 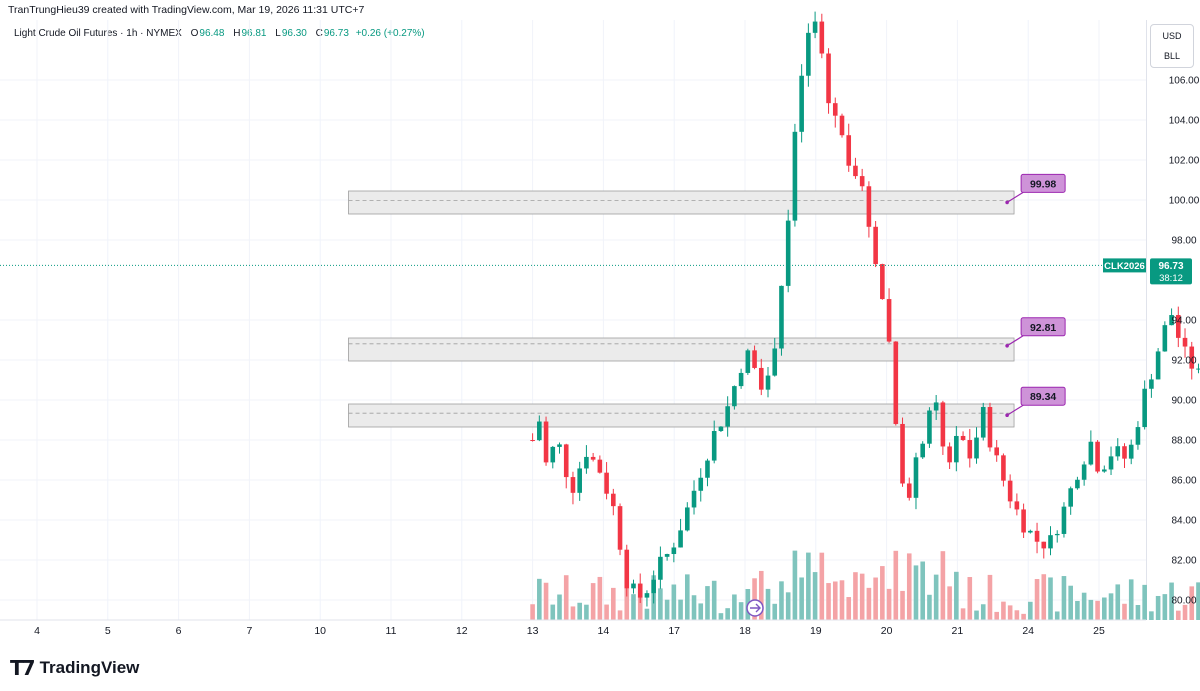 I want to click on zone-price-label-text: 99.98, so click(x=1043, y=184).